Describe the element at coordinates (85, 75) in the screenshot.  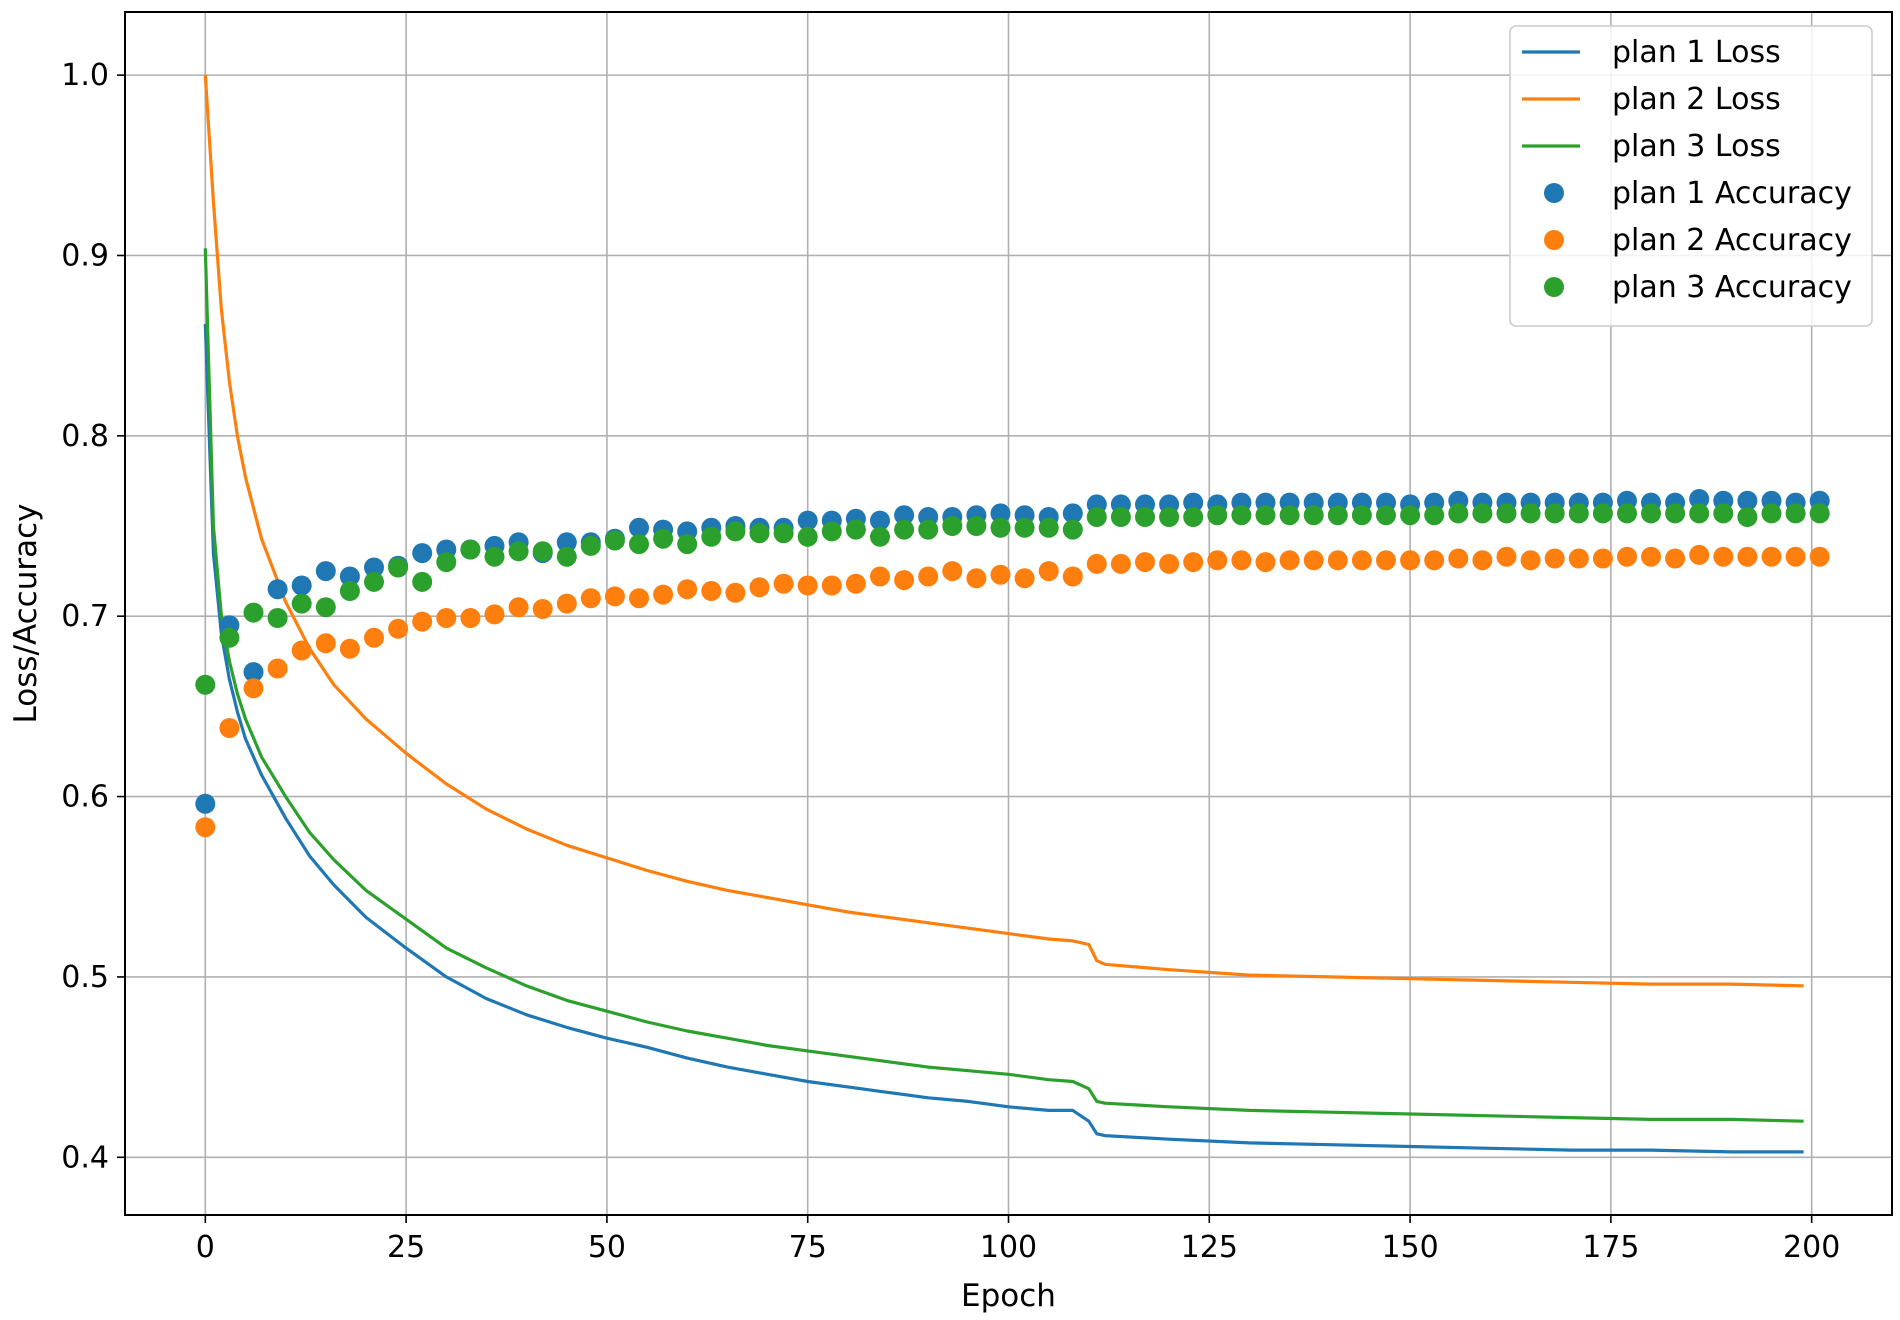
I see `y-tick-label: 1.0` at that location.